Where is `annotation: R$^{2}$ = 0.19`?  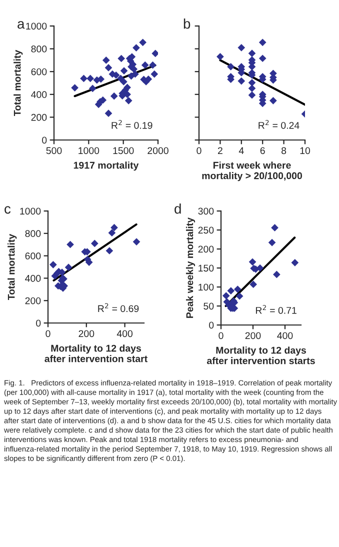
annotation: R$^{2}$ = 0.19 is located at coordinates (132, 124).